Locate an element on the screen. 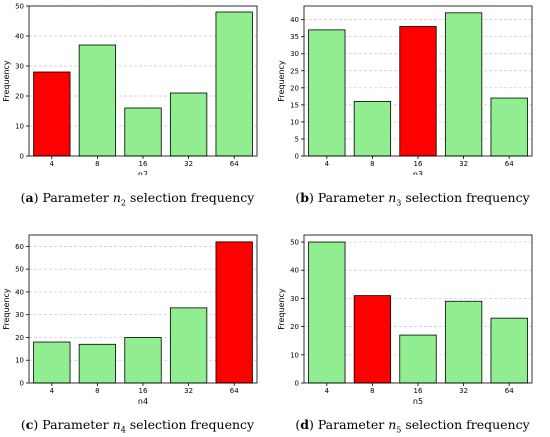 The width and height of the screenshot is (550, 437). caption-d: (d) Parameter n5 selection frequency is located at coordinates (412, 426).